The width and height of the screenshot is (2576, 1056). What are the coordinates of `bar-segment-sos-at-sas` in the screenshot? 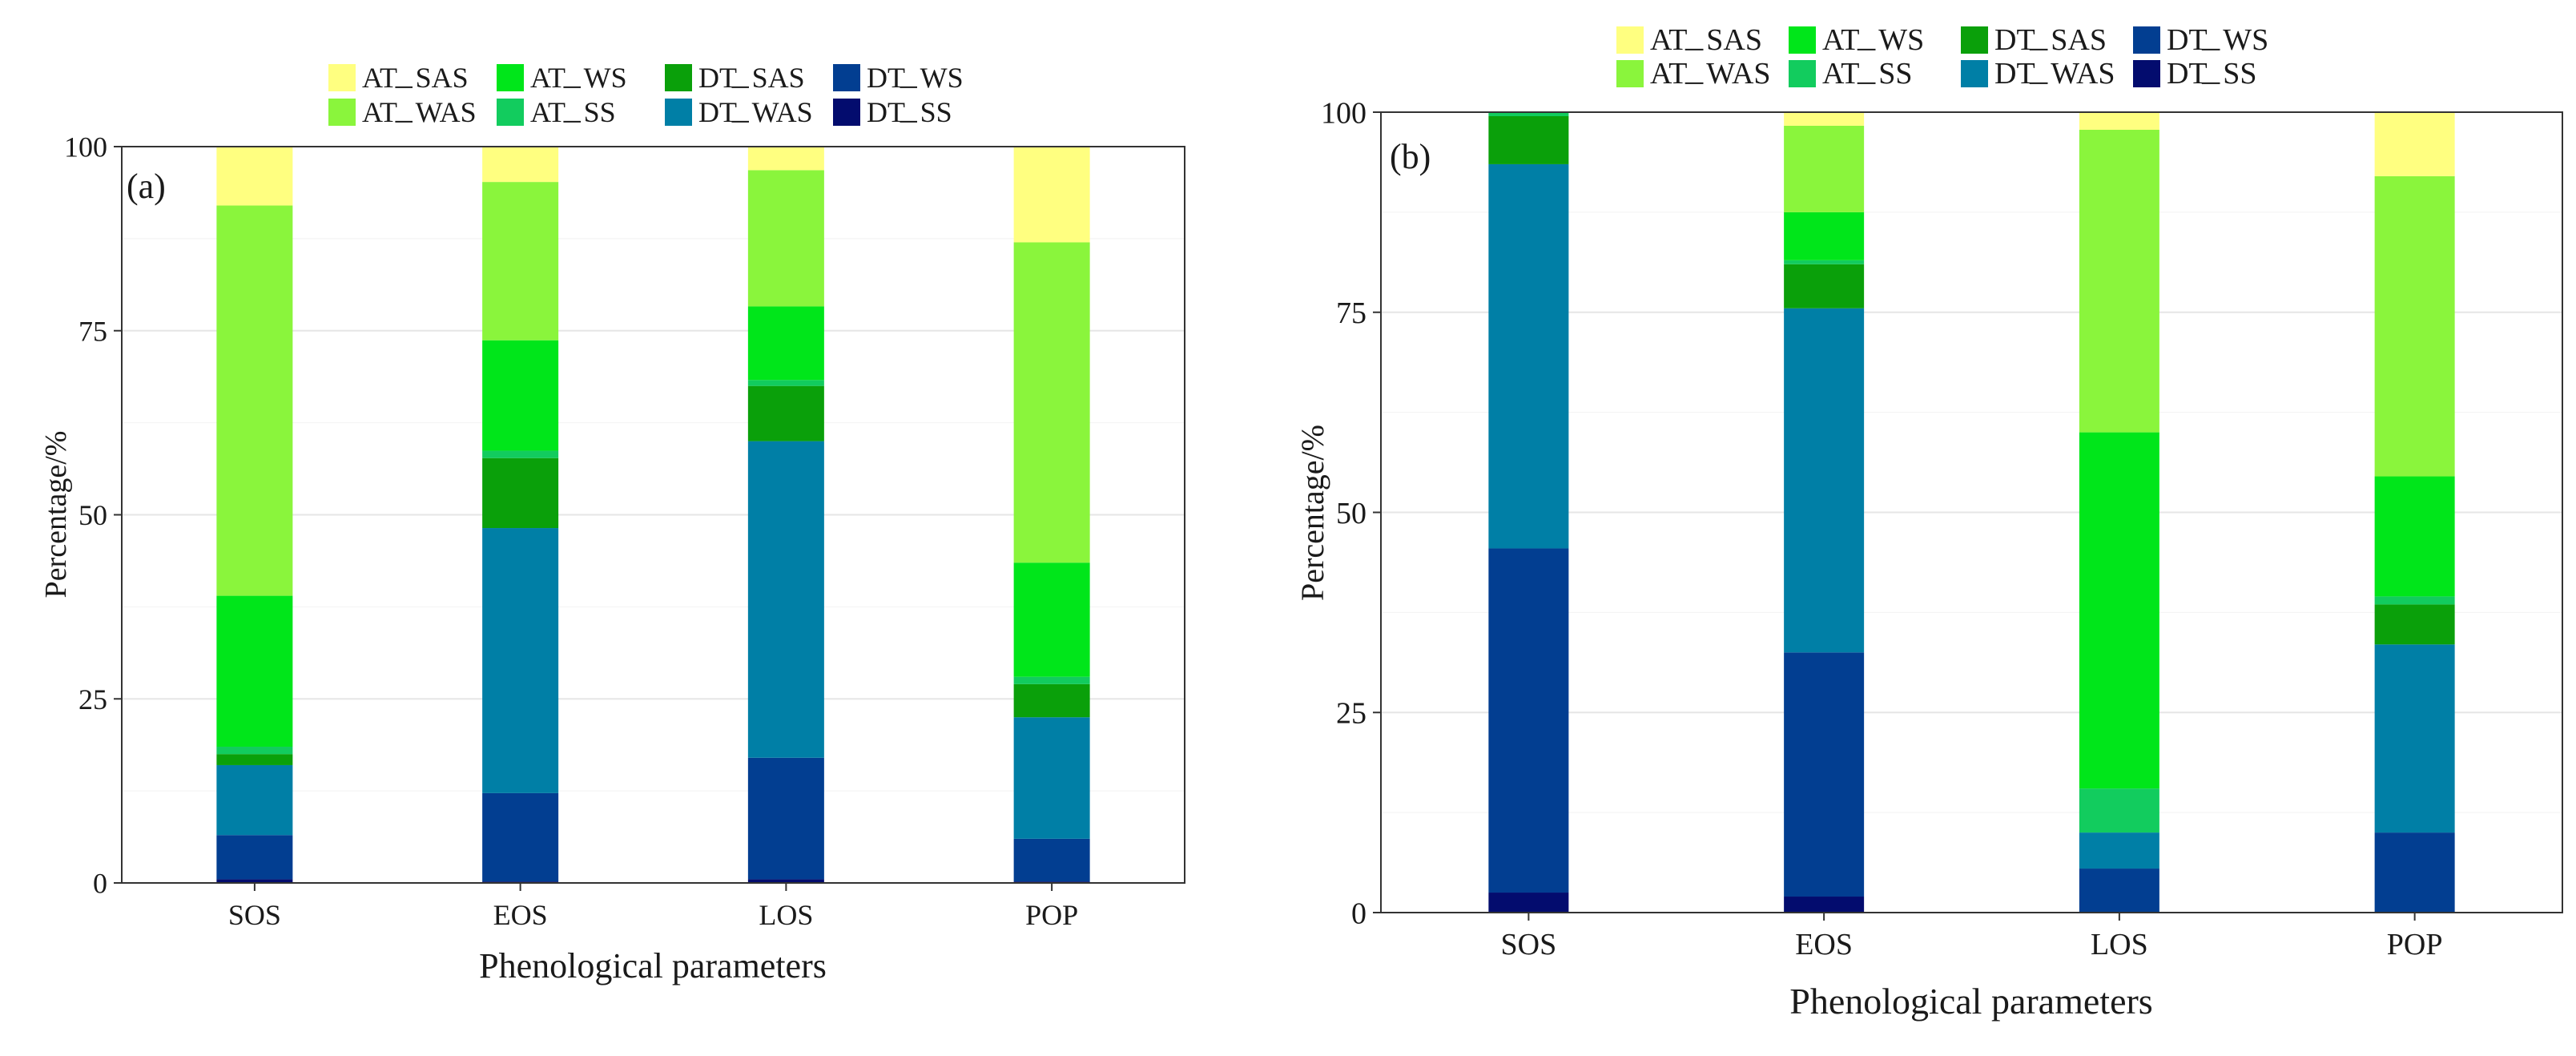 It's located at (255, 176).